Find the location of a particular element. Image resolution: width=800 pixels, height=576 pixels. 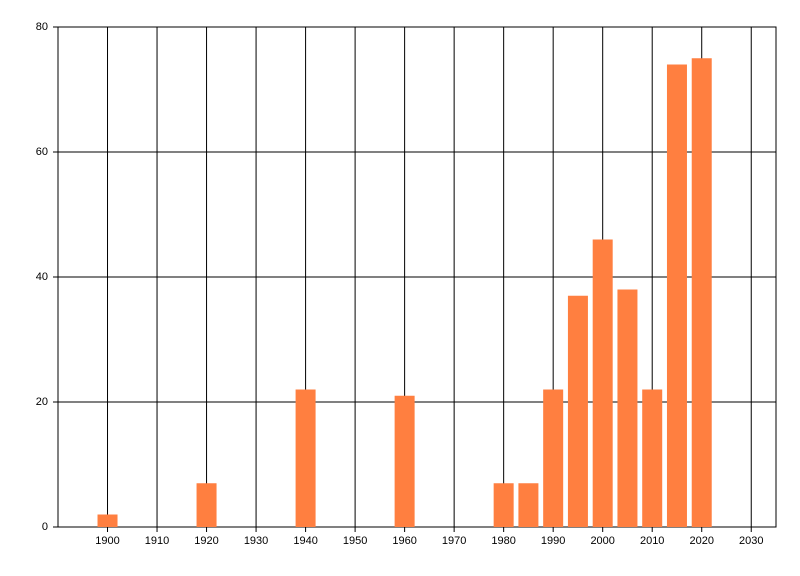

x-tick-label: 1920 is located at coordinates (206, 541).